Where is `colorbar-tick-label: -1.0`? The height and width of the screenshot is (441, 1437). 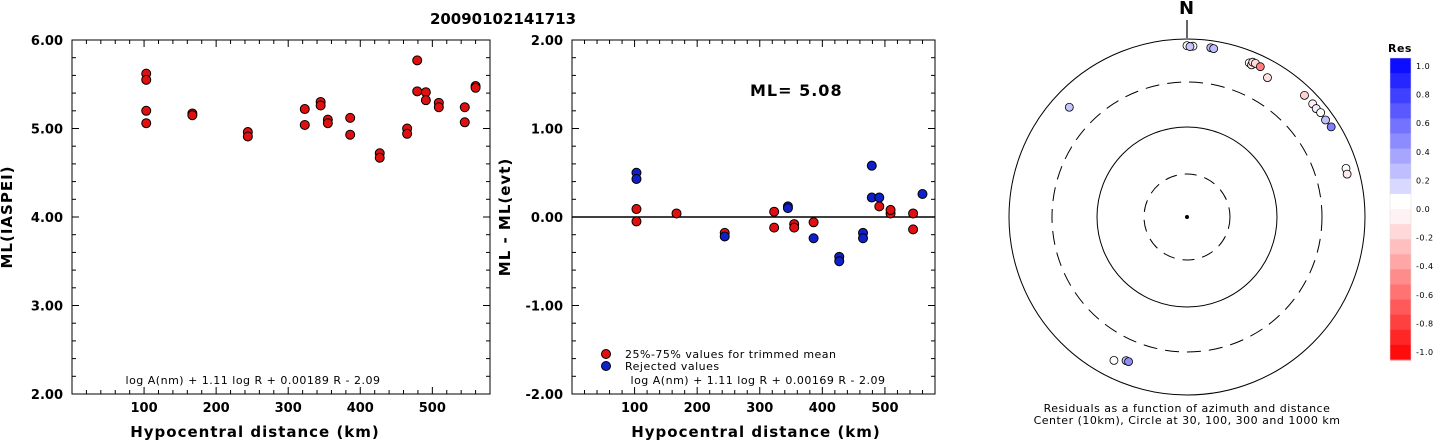
colorbar-tick-label: -1.0 is located at coordinates (1425, 352).